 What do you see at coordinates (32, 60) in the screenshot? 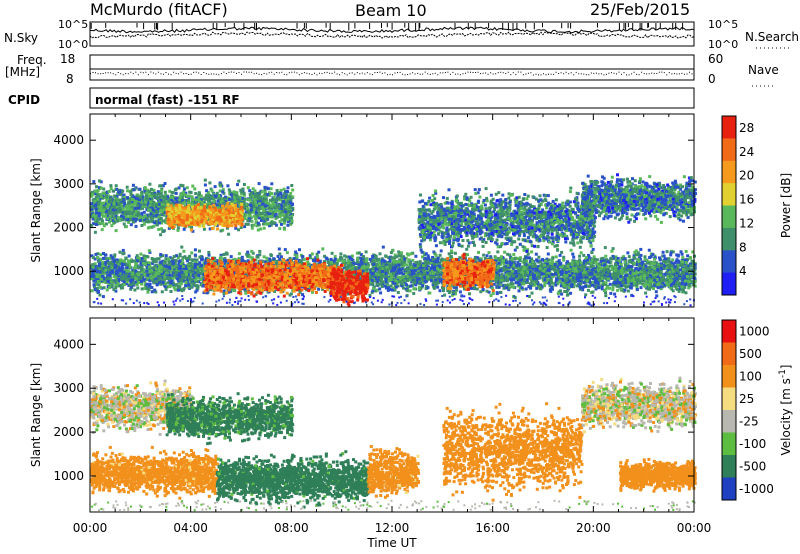
I see `freq-left-label-1: Freq.` at bounding box center [32, 60].